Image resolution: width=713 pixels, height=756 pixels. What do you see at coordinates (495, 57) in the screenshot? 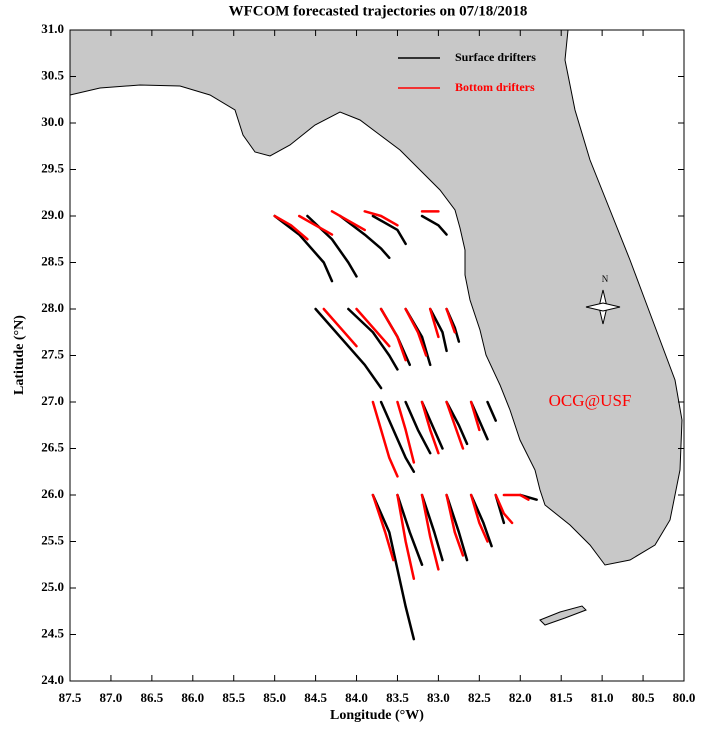
I see `legend-label: Surface drifters` at bounding box center [495, 57].